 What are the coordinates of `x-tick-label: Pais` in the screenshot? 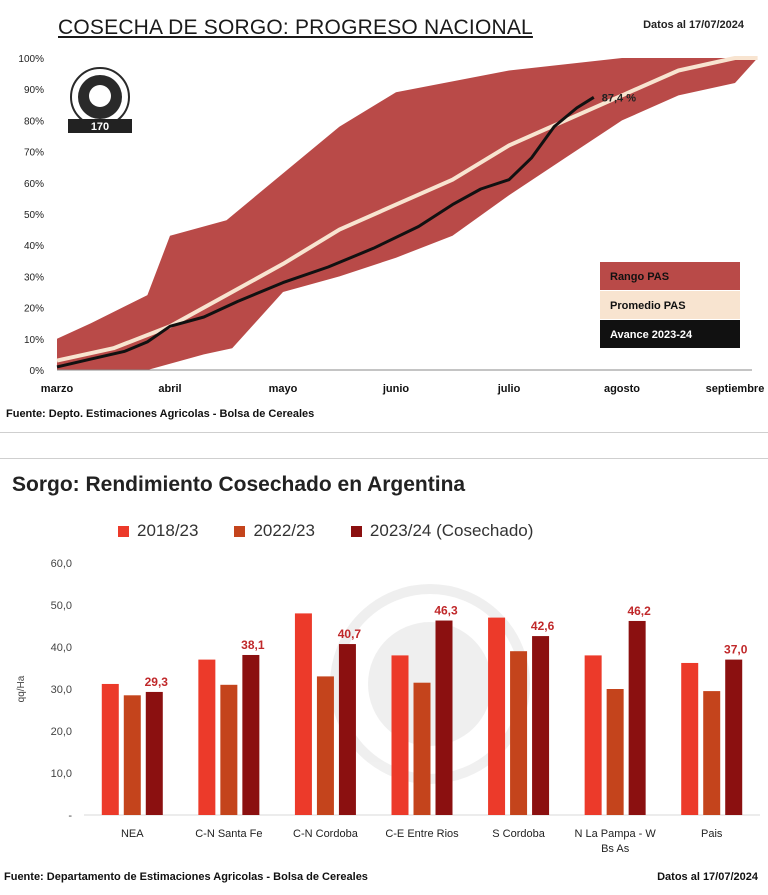 It's located at (712, 834).